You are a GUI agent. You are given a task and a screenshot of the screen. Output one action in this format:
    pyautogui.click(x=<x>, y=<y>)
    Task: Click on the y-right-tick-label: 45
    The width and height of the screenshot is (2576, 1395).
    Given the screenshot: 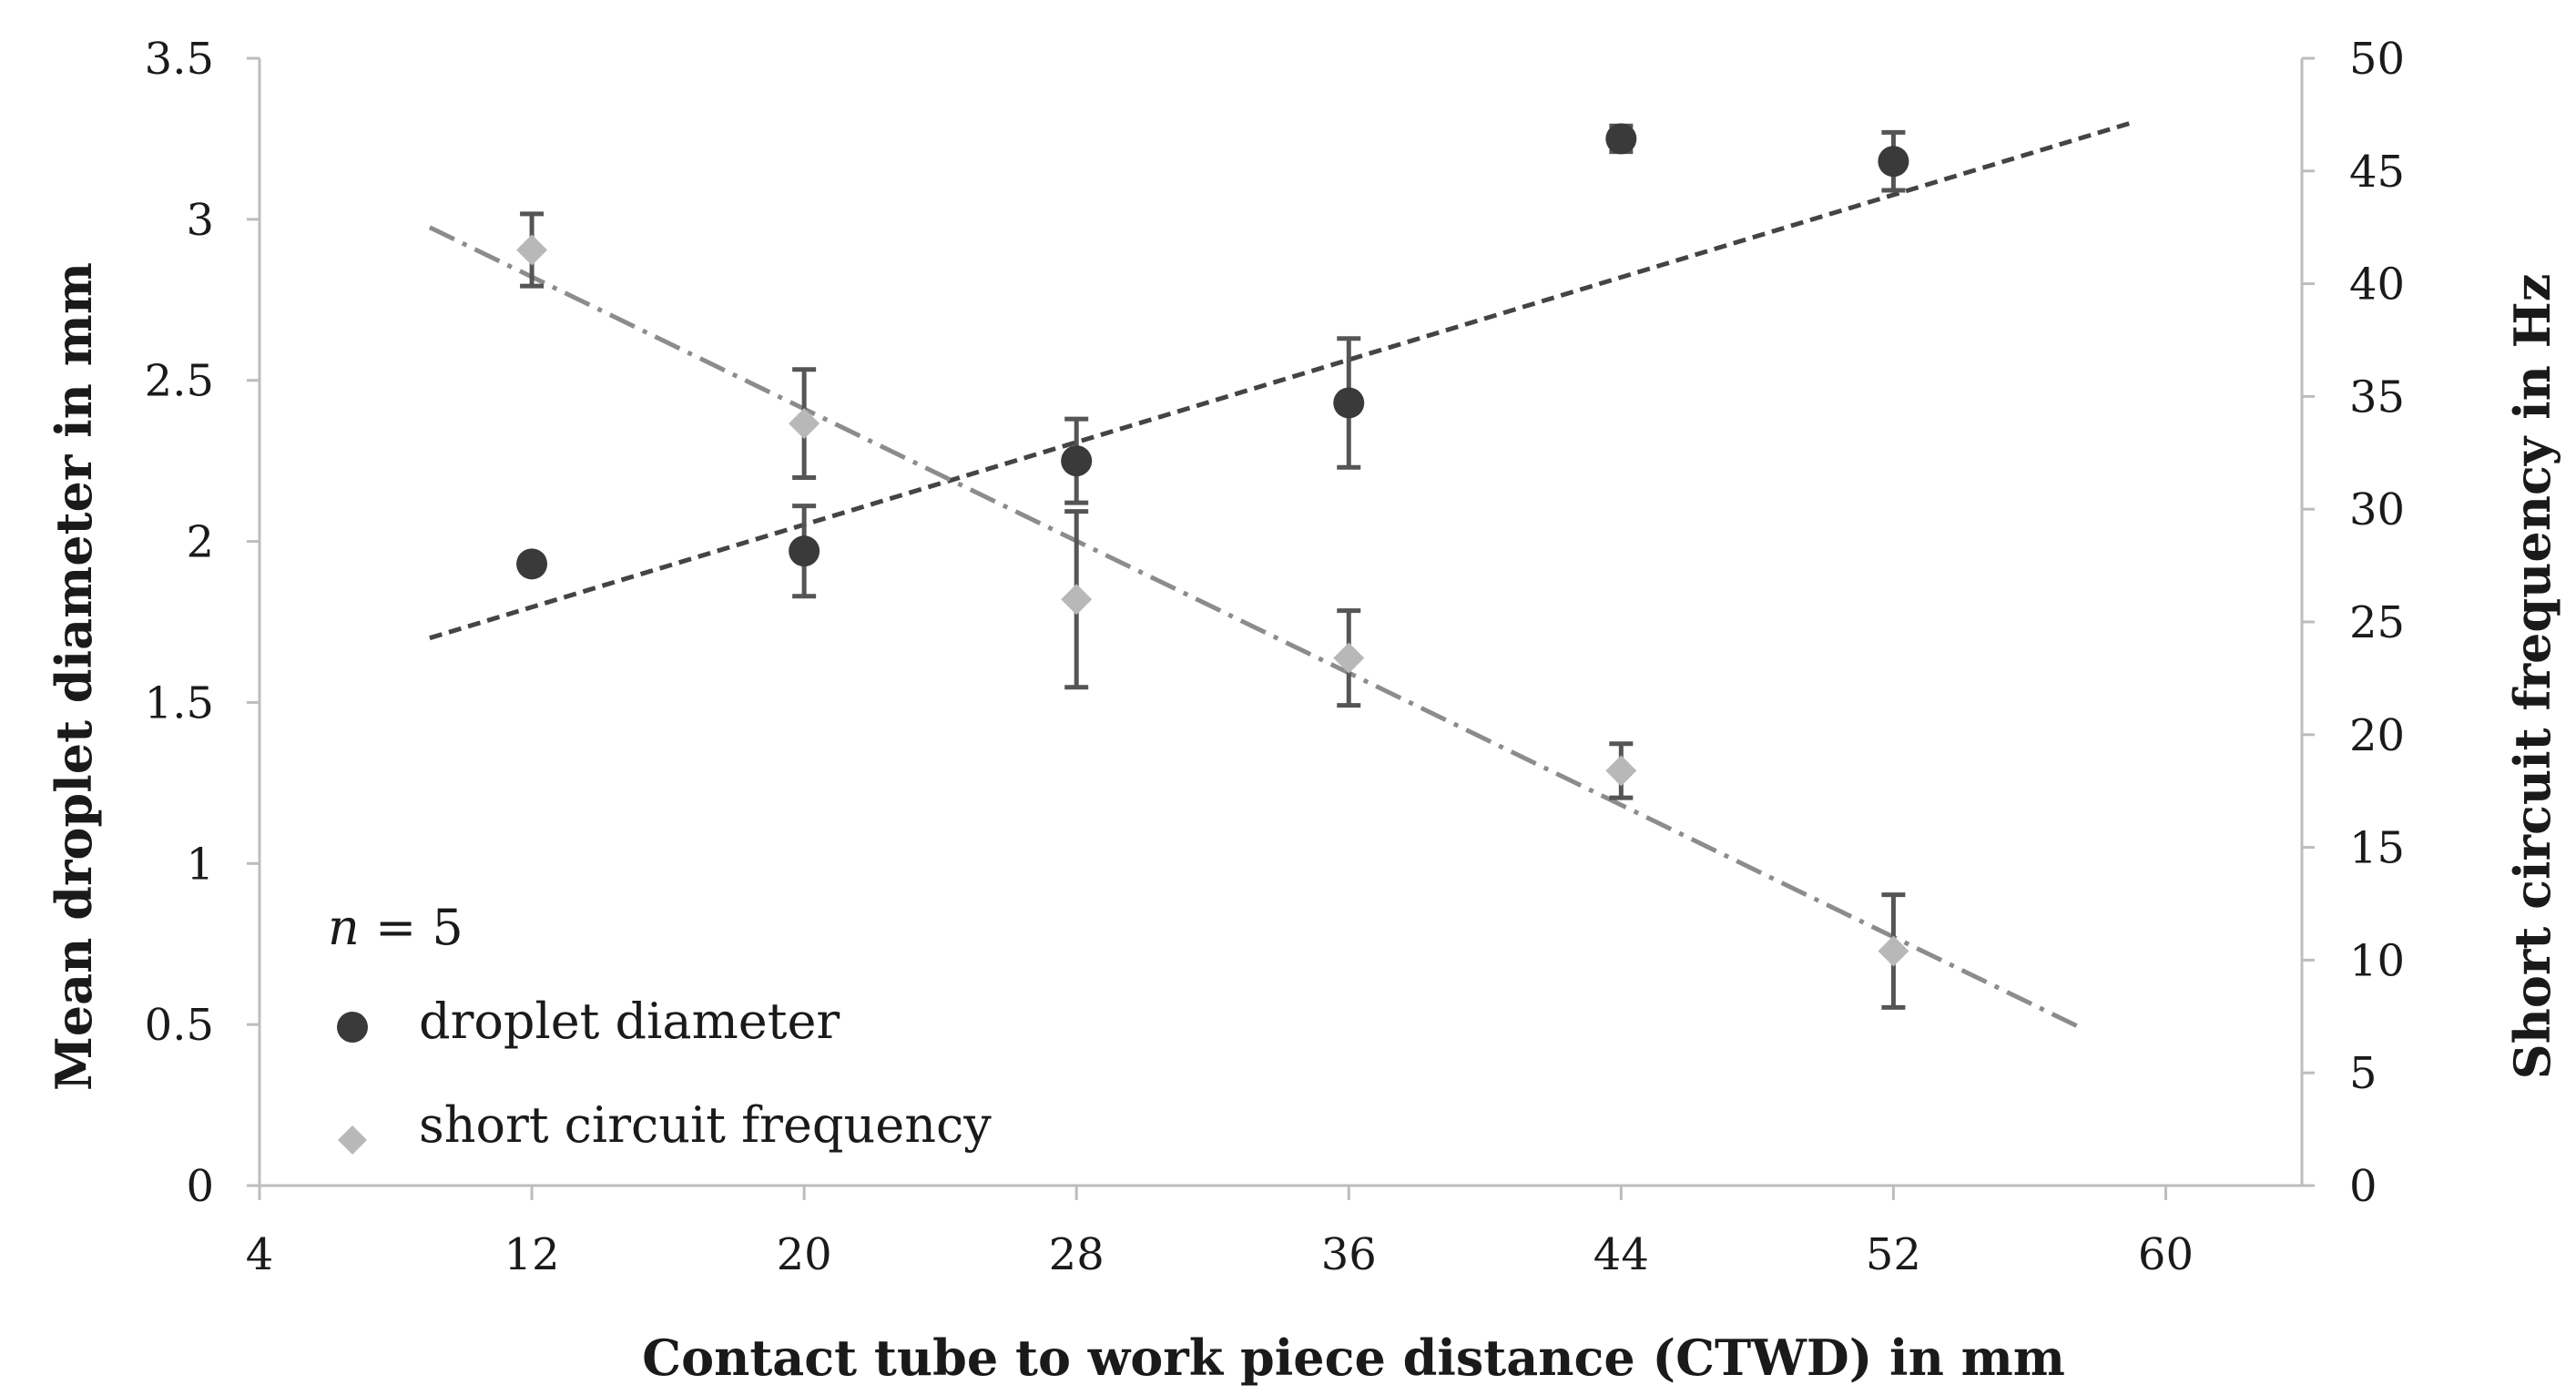 What is the action you would take?
    pyautogui.click(x=2377, y=172)
    